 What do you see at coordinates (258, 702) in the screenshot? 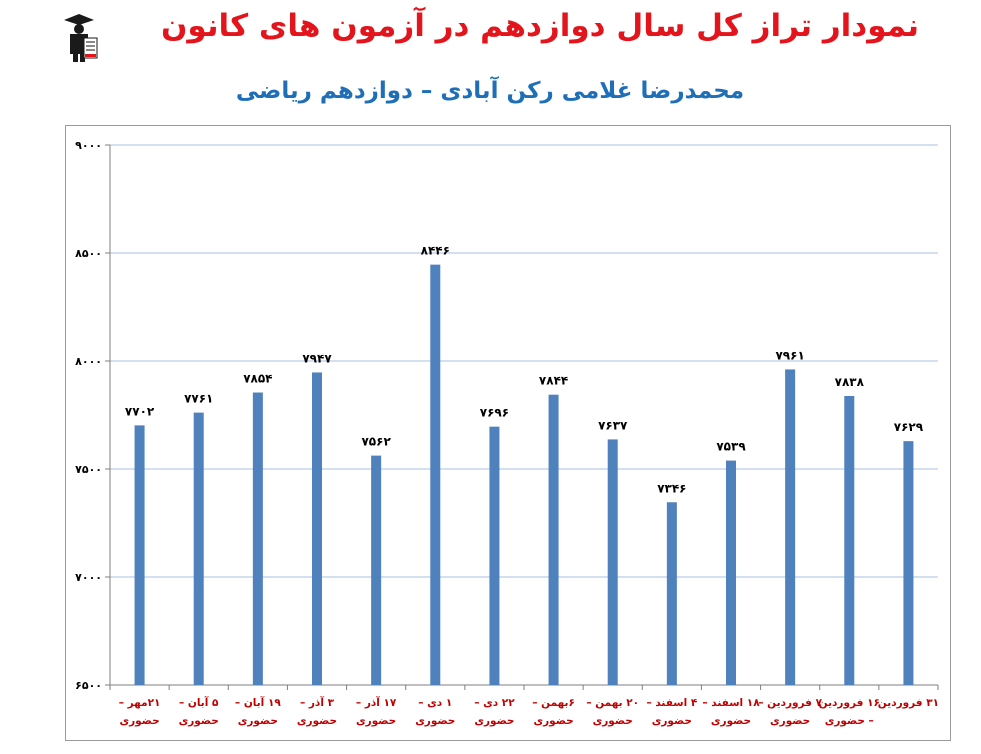
I see `x-category-label: ۱۹ آبان –` at bounding box center [258, 702].